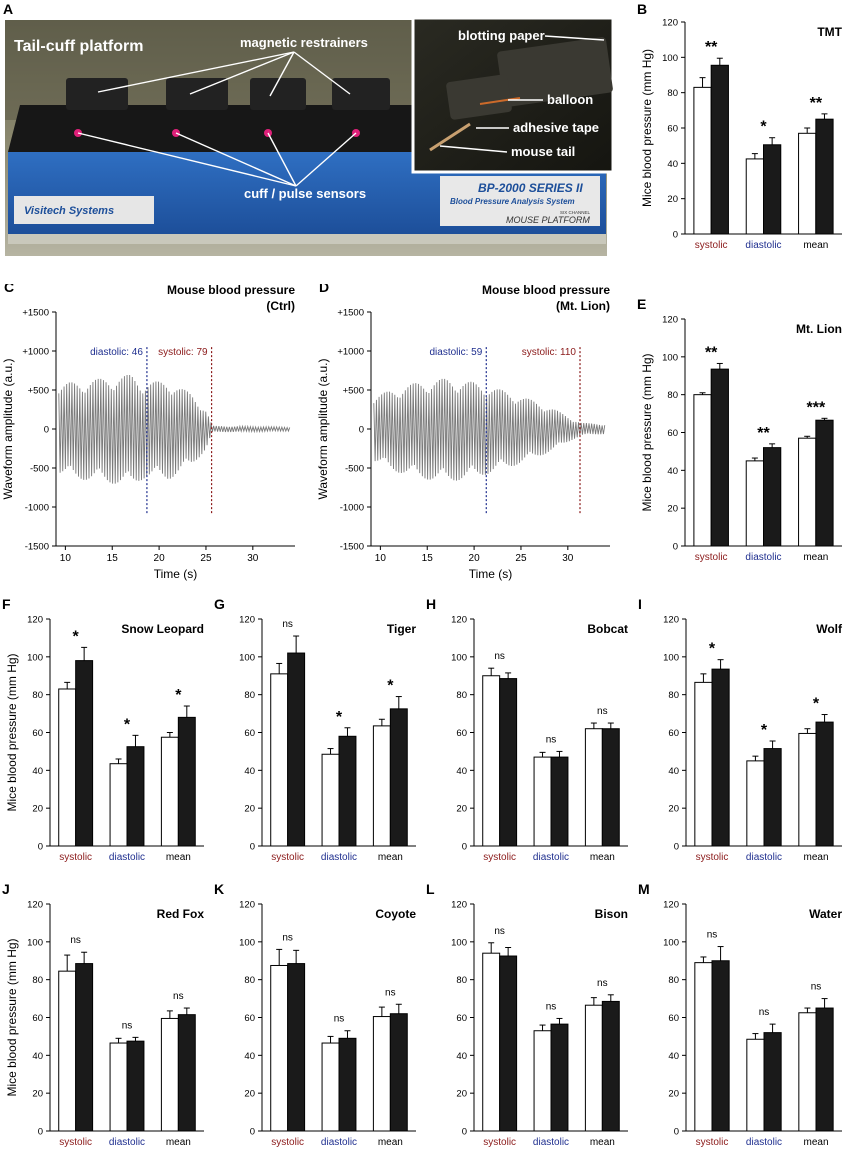  I want to click on chart-title: Bobcat, so click(607, 629).